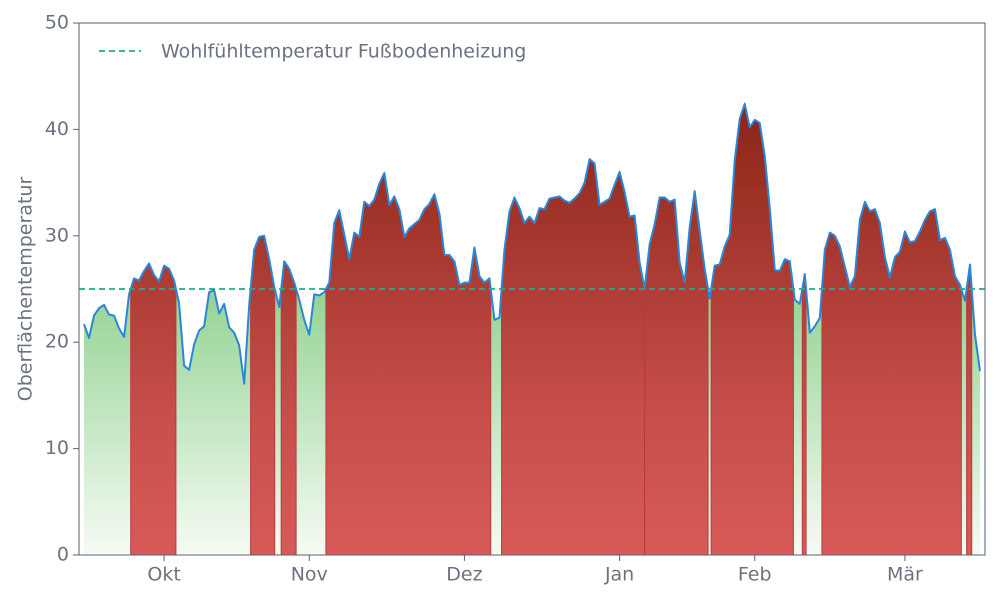 Image resolution: width=1000 pixels, height=600 pixels. What do you see at coordinates (619, 575) in the screenshot?
I see `x-tick-label: Jan` at bounding box center [619, 575].